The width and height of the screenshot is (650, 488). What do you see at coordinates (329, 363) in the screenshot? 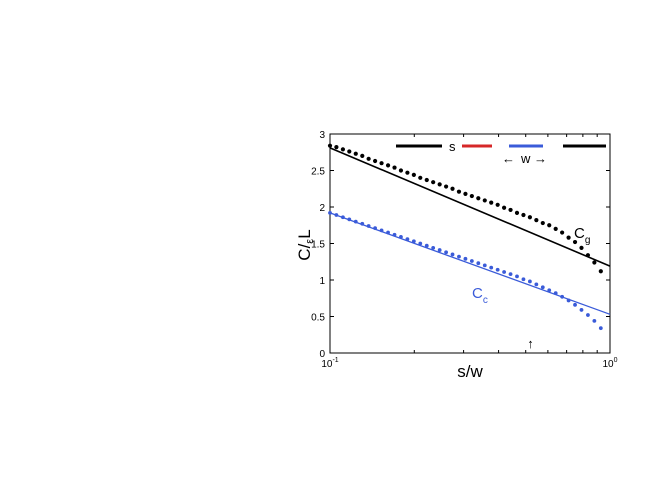
I see `x-tick-label: 10⁻¹` at bounding box center [329, 363].